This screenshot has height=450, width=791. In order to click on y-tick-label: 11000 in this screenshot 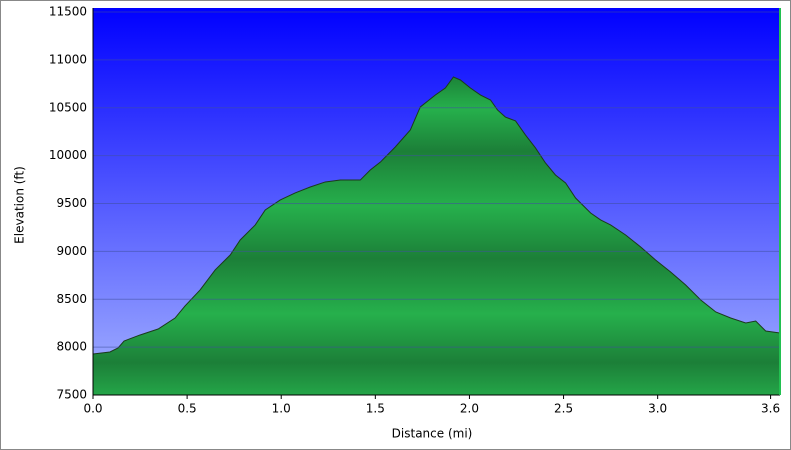, I will do `click(68, 59)`.